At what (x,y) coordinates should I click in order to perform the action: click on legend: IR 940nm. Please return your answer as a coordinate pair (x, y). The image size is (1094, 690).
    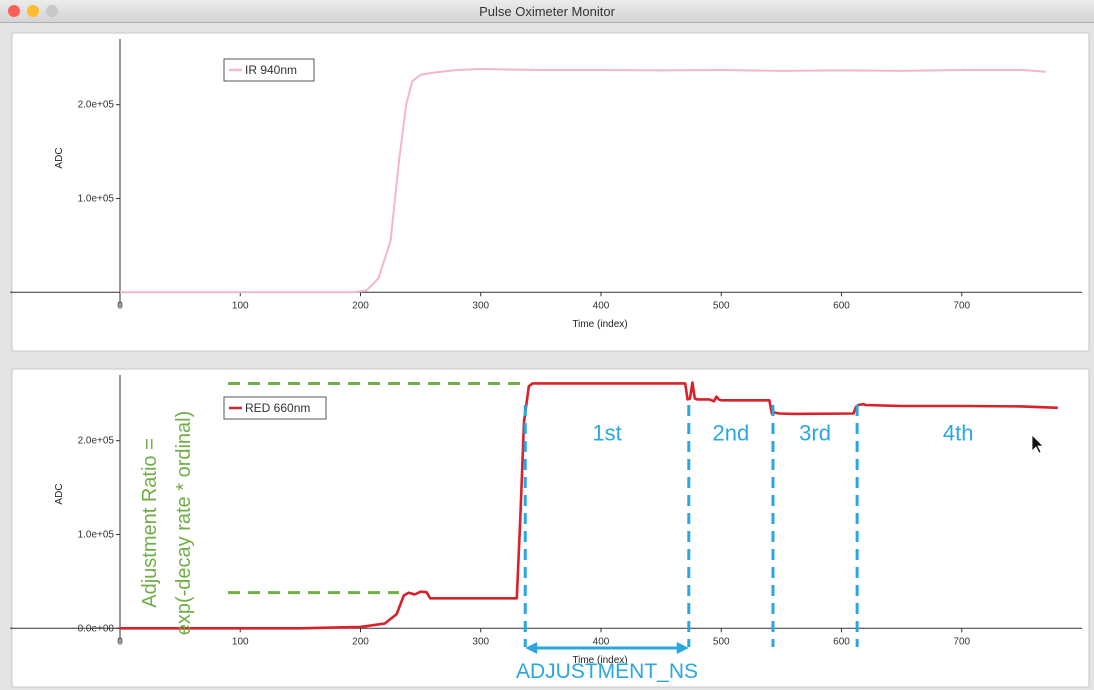
    Looking at the image, I should click on (269, 70).